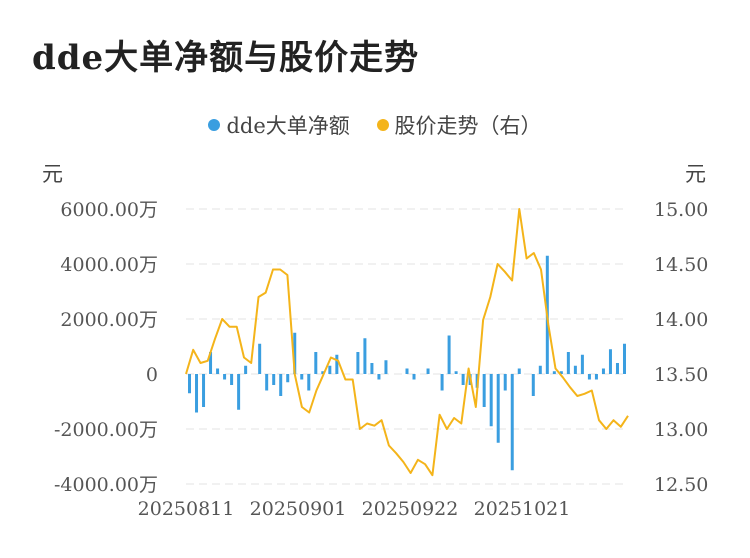 The image size is (750, 558). Describe the element at coordinates (382, 125) in the screenshot. I see `legend-dot-price` at that location.